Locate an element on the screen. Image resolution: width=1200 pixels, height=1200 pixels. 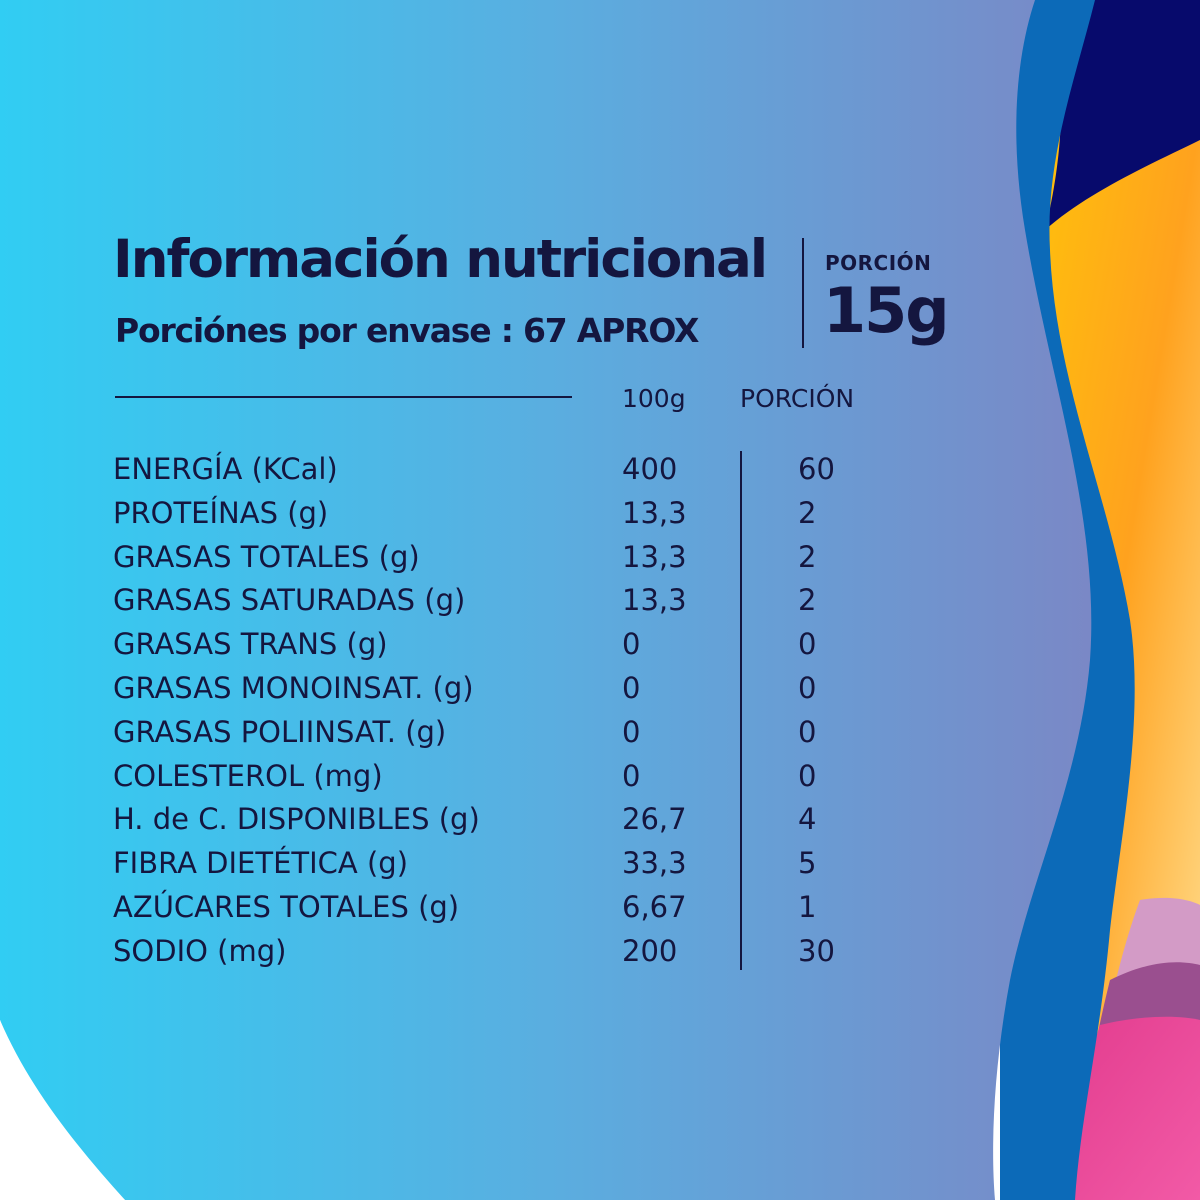
nutrient-name: GRASAS TRANS (g) is located at coordinates (250, 644).